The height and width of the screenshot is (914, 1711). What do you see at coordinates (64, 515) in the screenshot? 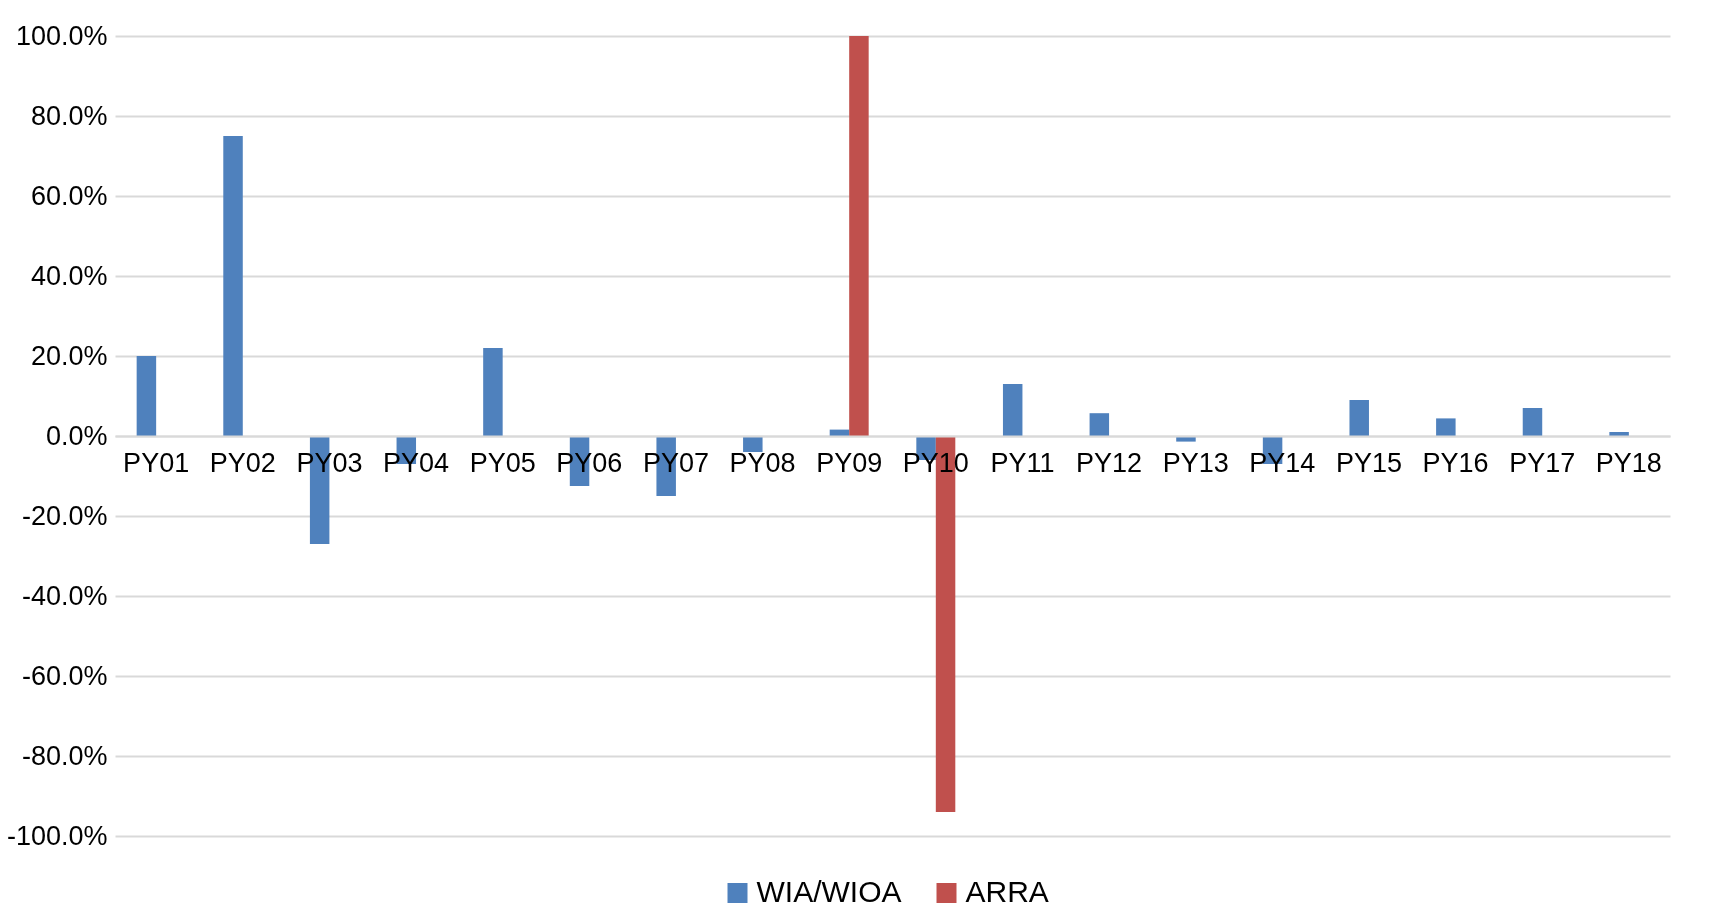
I see `y-tick-label: -20.0%` at bounding box center [64, 515].